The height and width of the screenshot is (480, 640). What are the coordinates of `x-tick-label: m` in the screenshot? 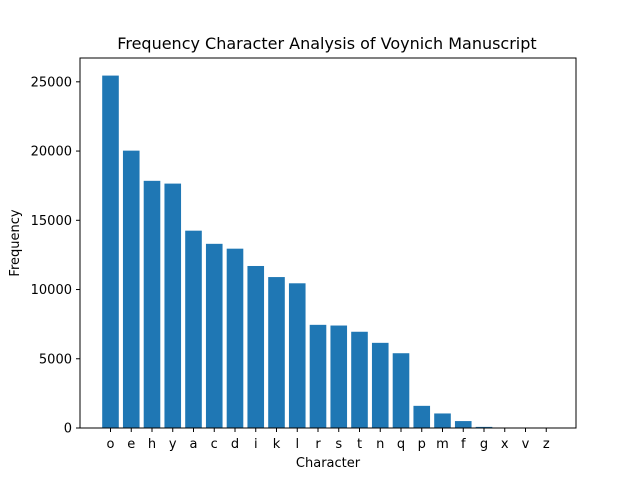 It's located at (442, 444).